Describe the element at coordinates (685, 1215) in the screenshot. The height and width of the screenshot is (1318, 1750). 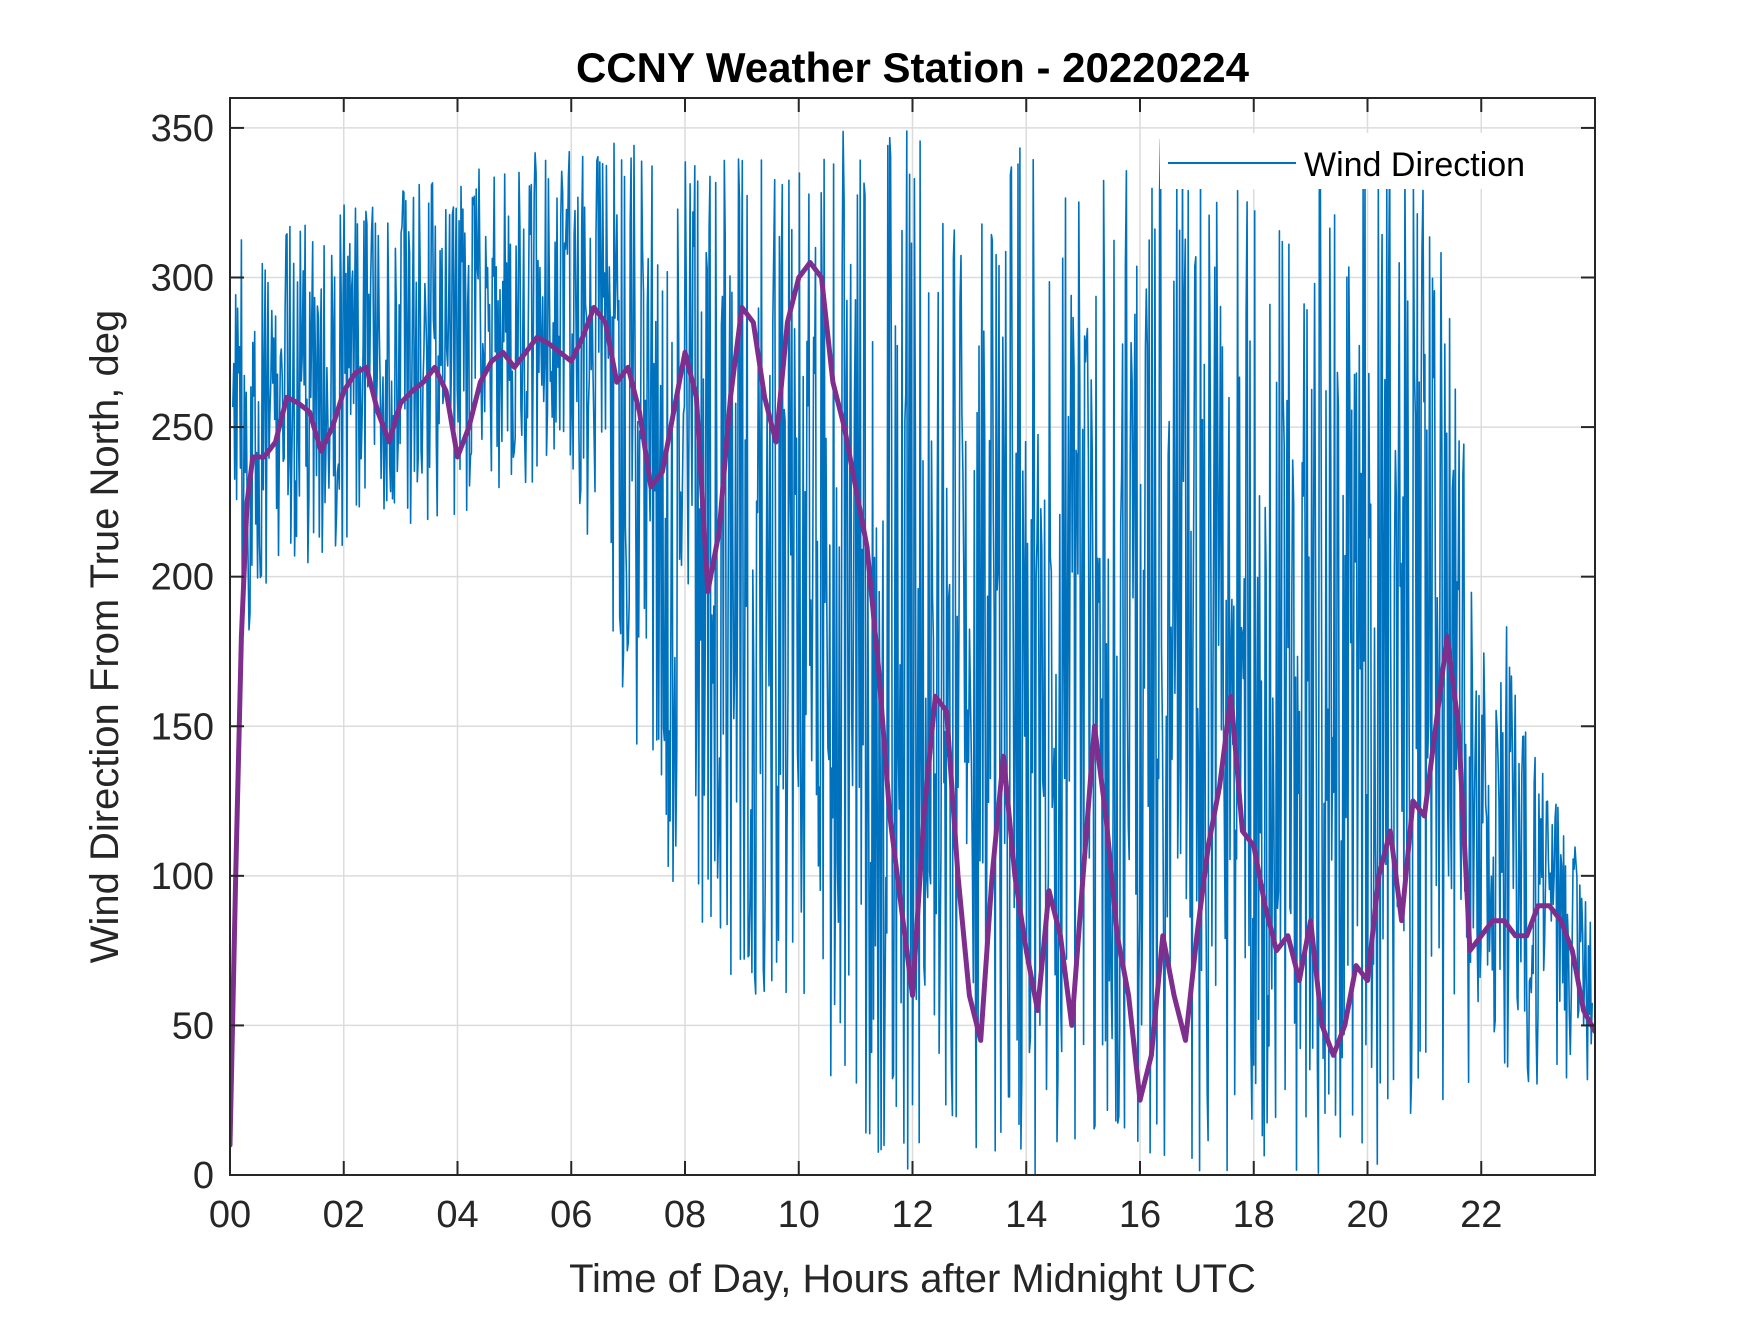
I see `x-tick-label: 08` at that location.